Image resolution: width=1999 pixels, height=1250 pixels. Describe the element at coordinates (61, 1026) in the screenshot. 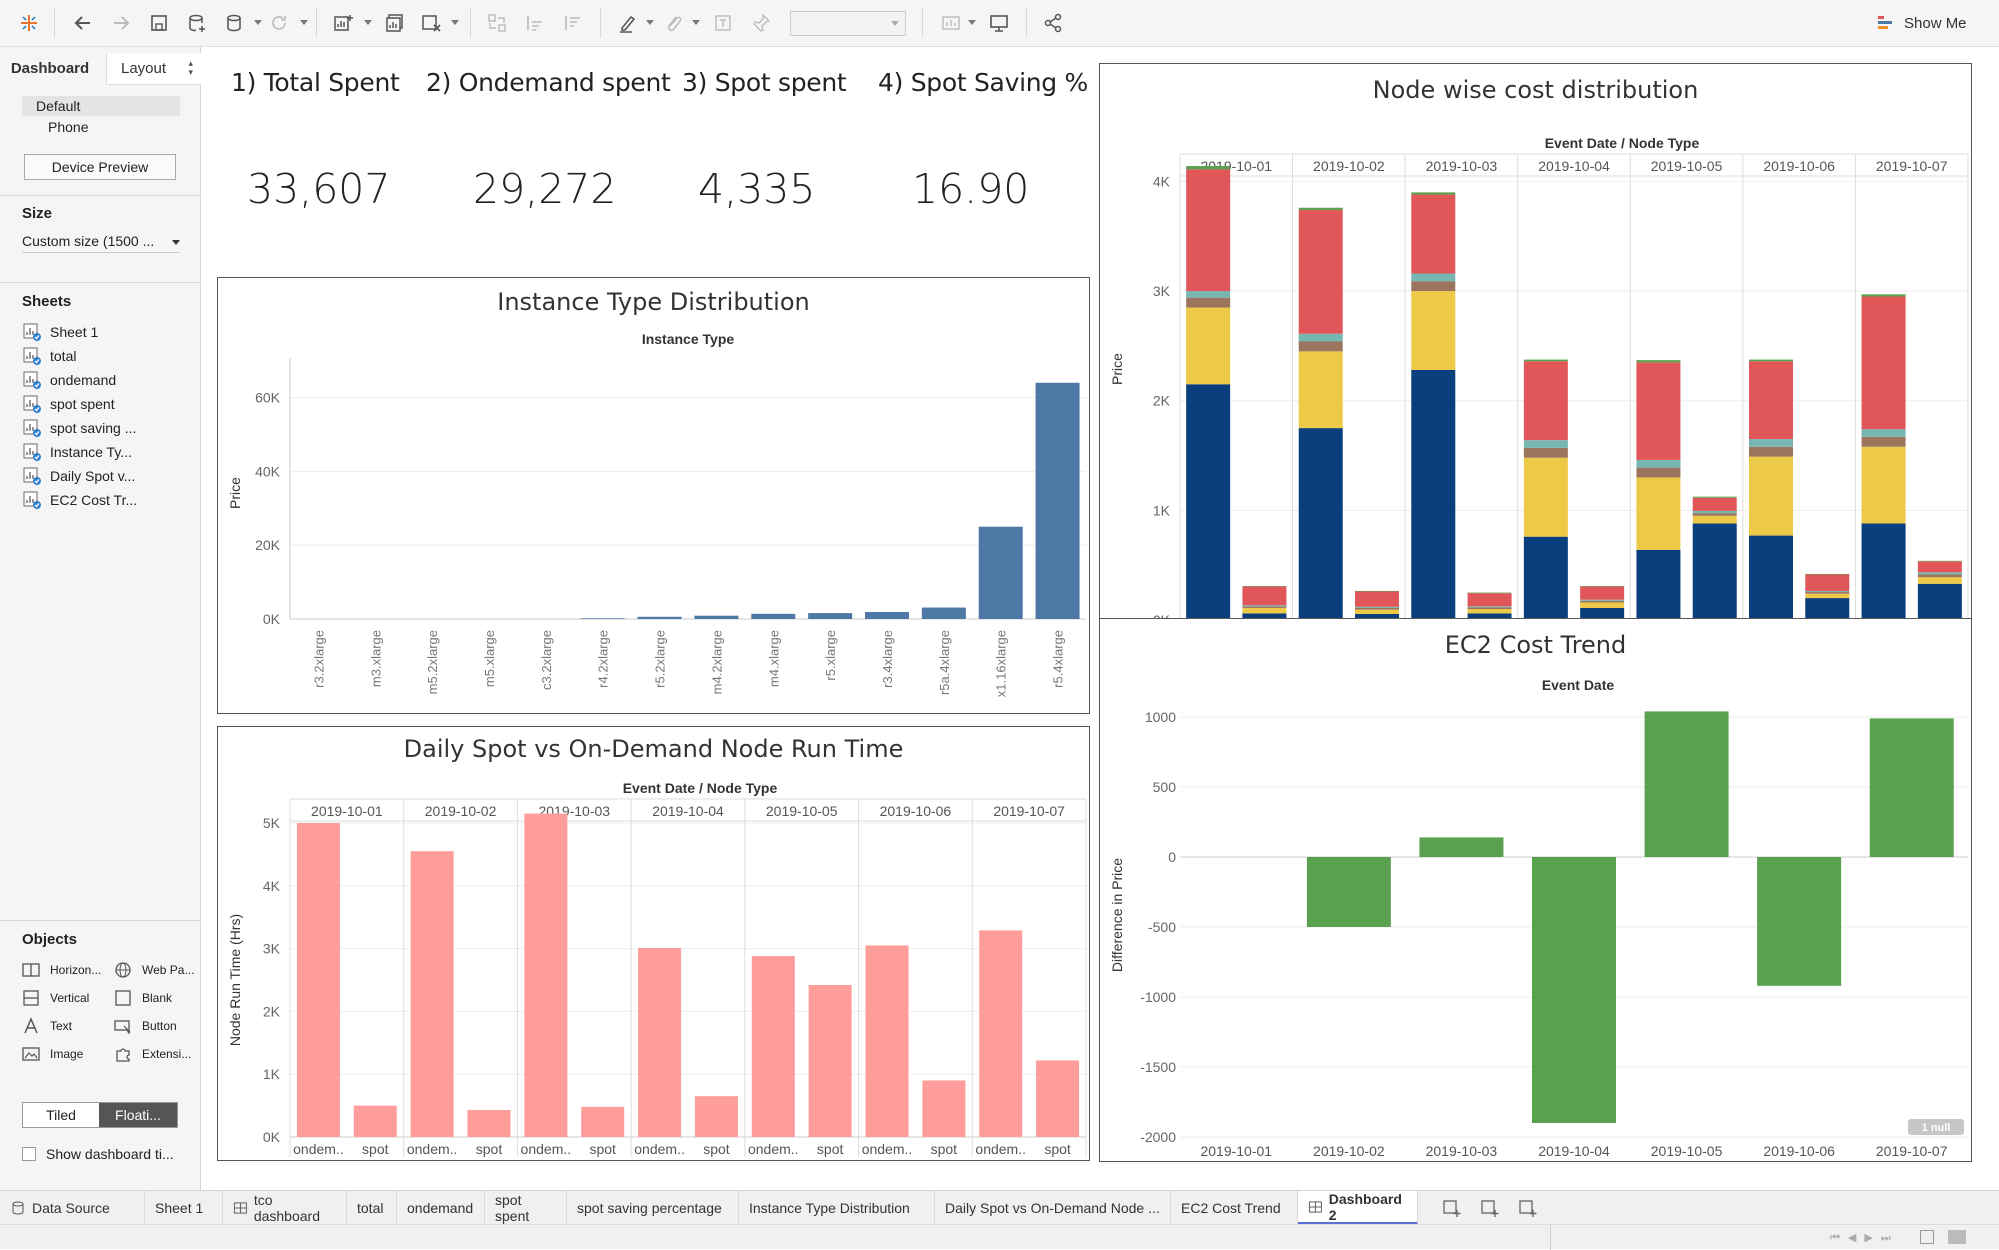

I see `object-item-label: Text` at that location.